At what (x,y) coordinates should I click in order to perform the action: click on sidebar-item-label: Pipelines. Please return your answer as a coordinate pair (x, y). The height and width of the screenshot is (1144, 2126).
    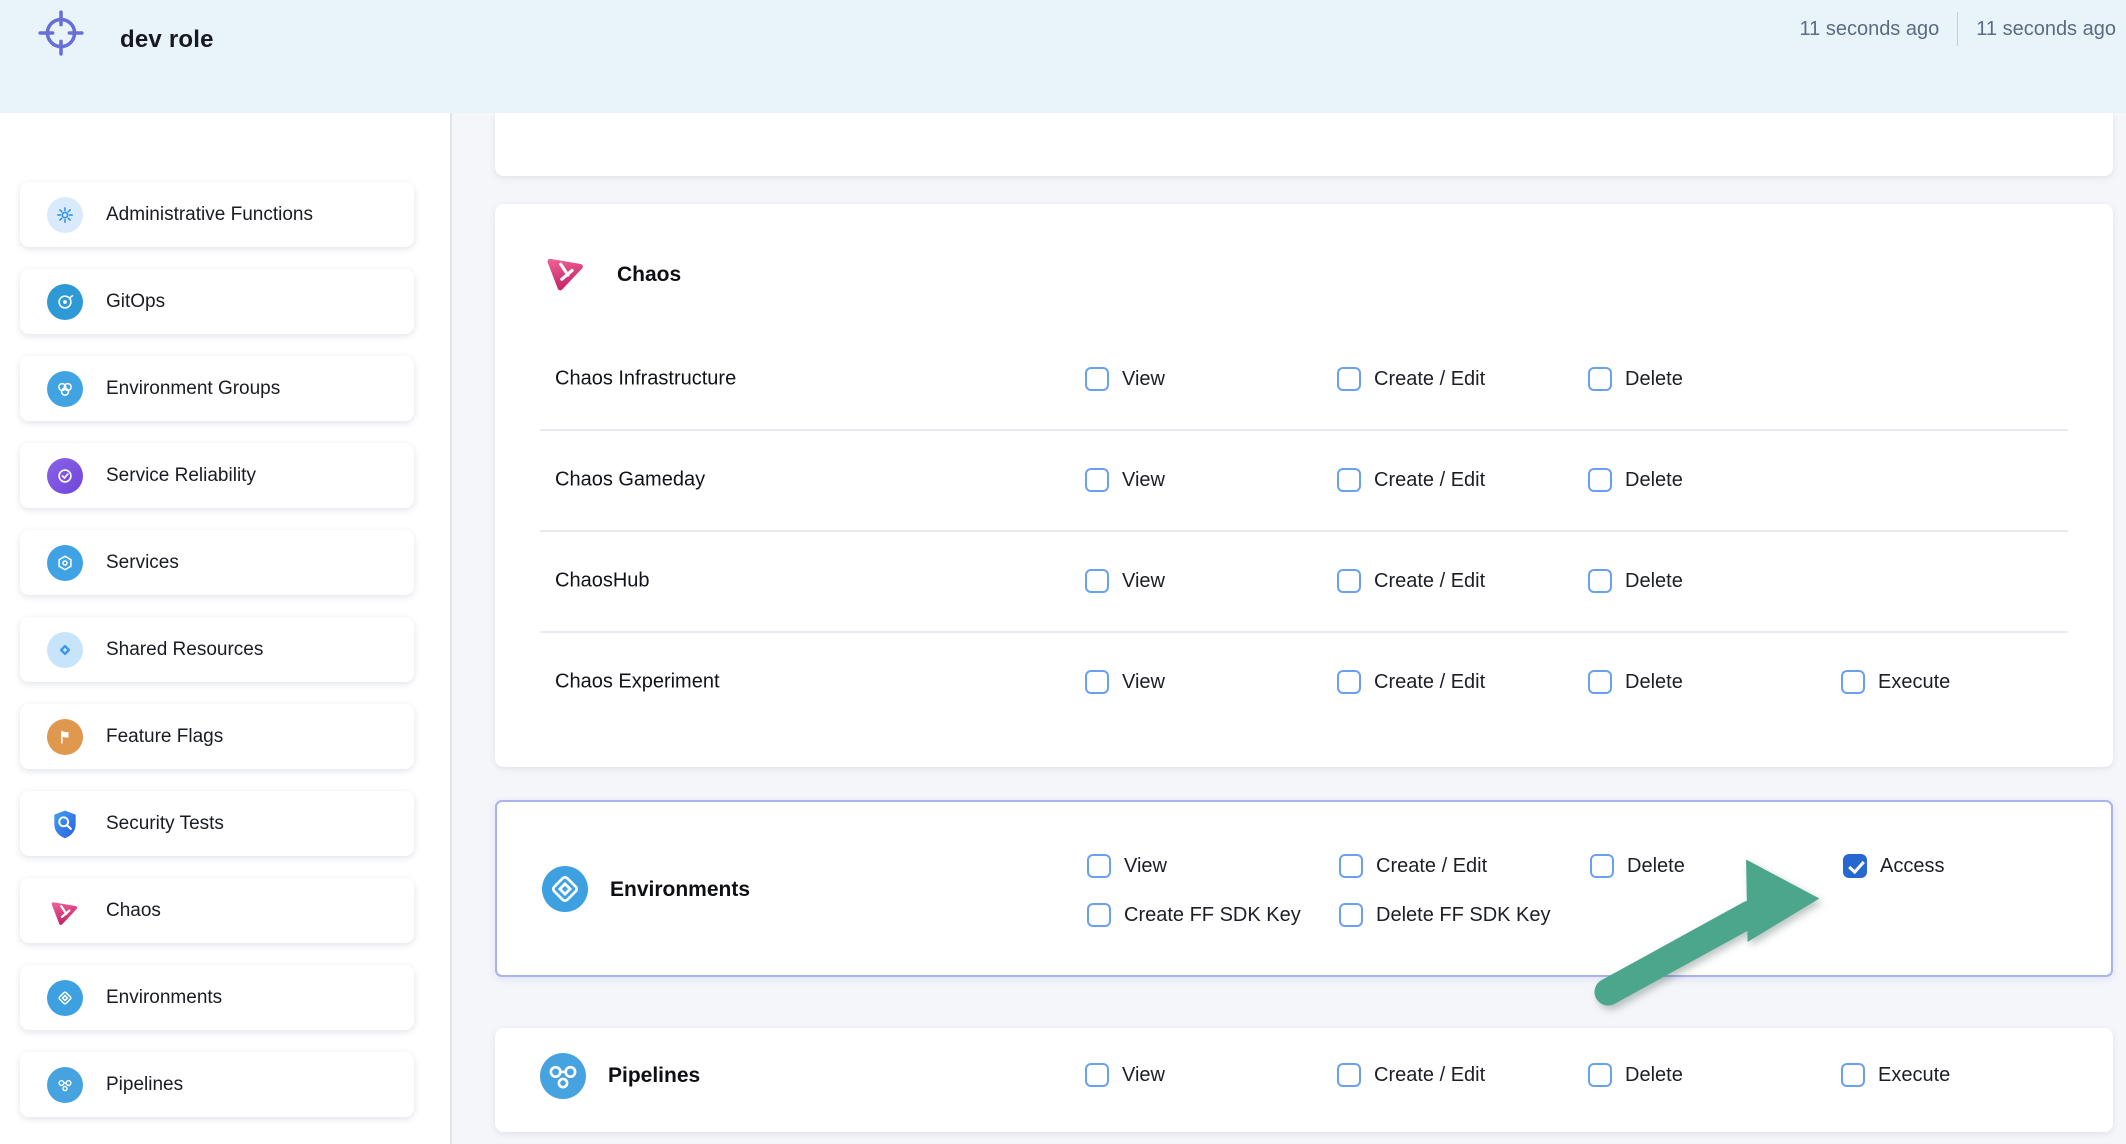
    Looking at the image, I should click on (145, 1084).